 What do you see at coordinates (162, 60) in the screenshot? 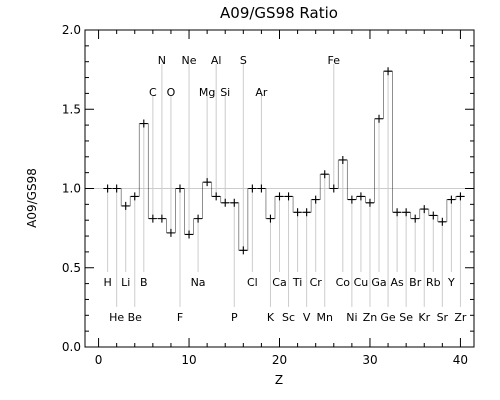
I see `element-label-n: N` at bounding box center [162, 60].